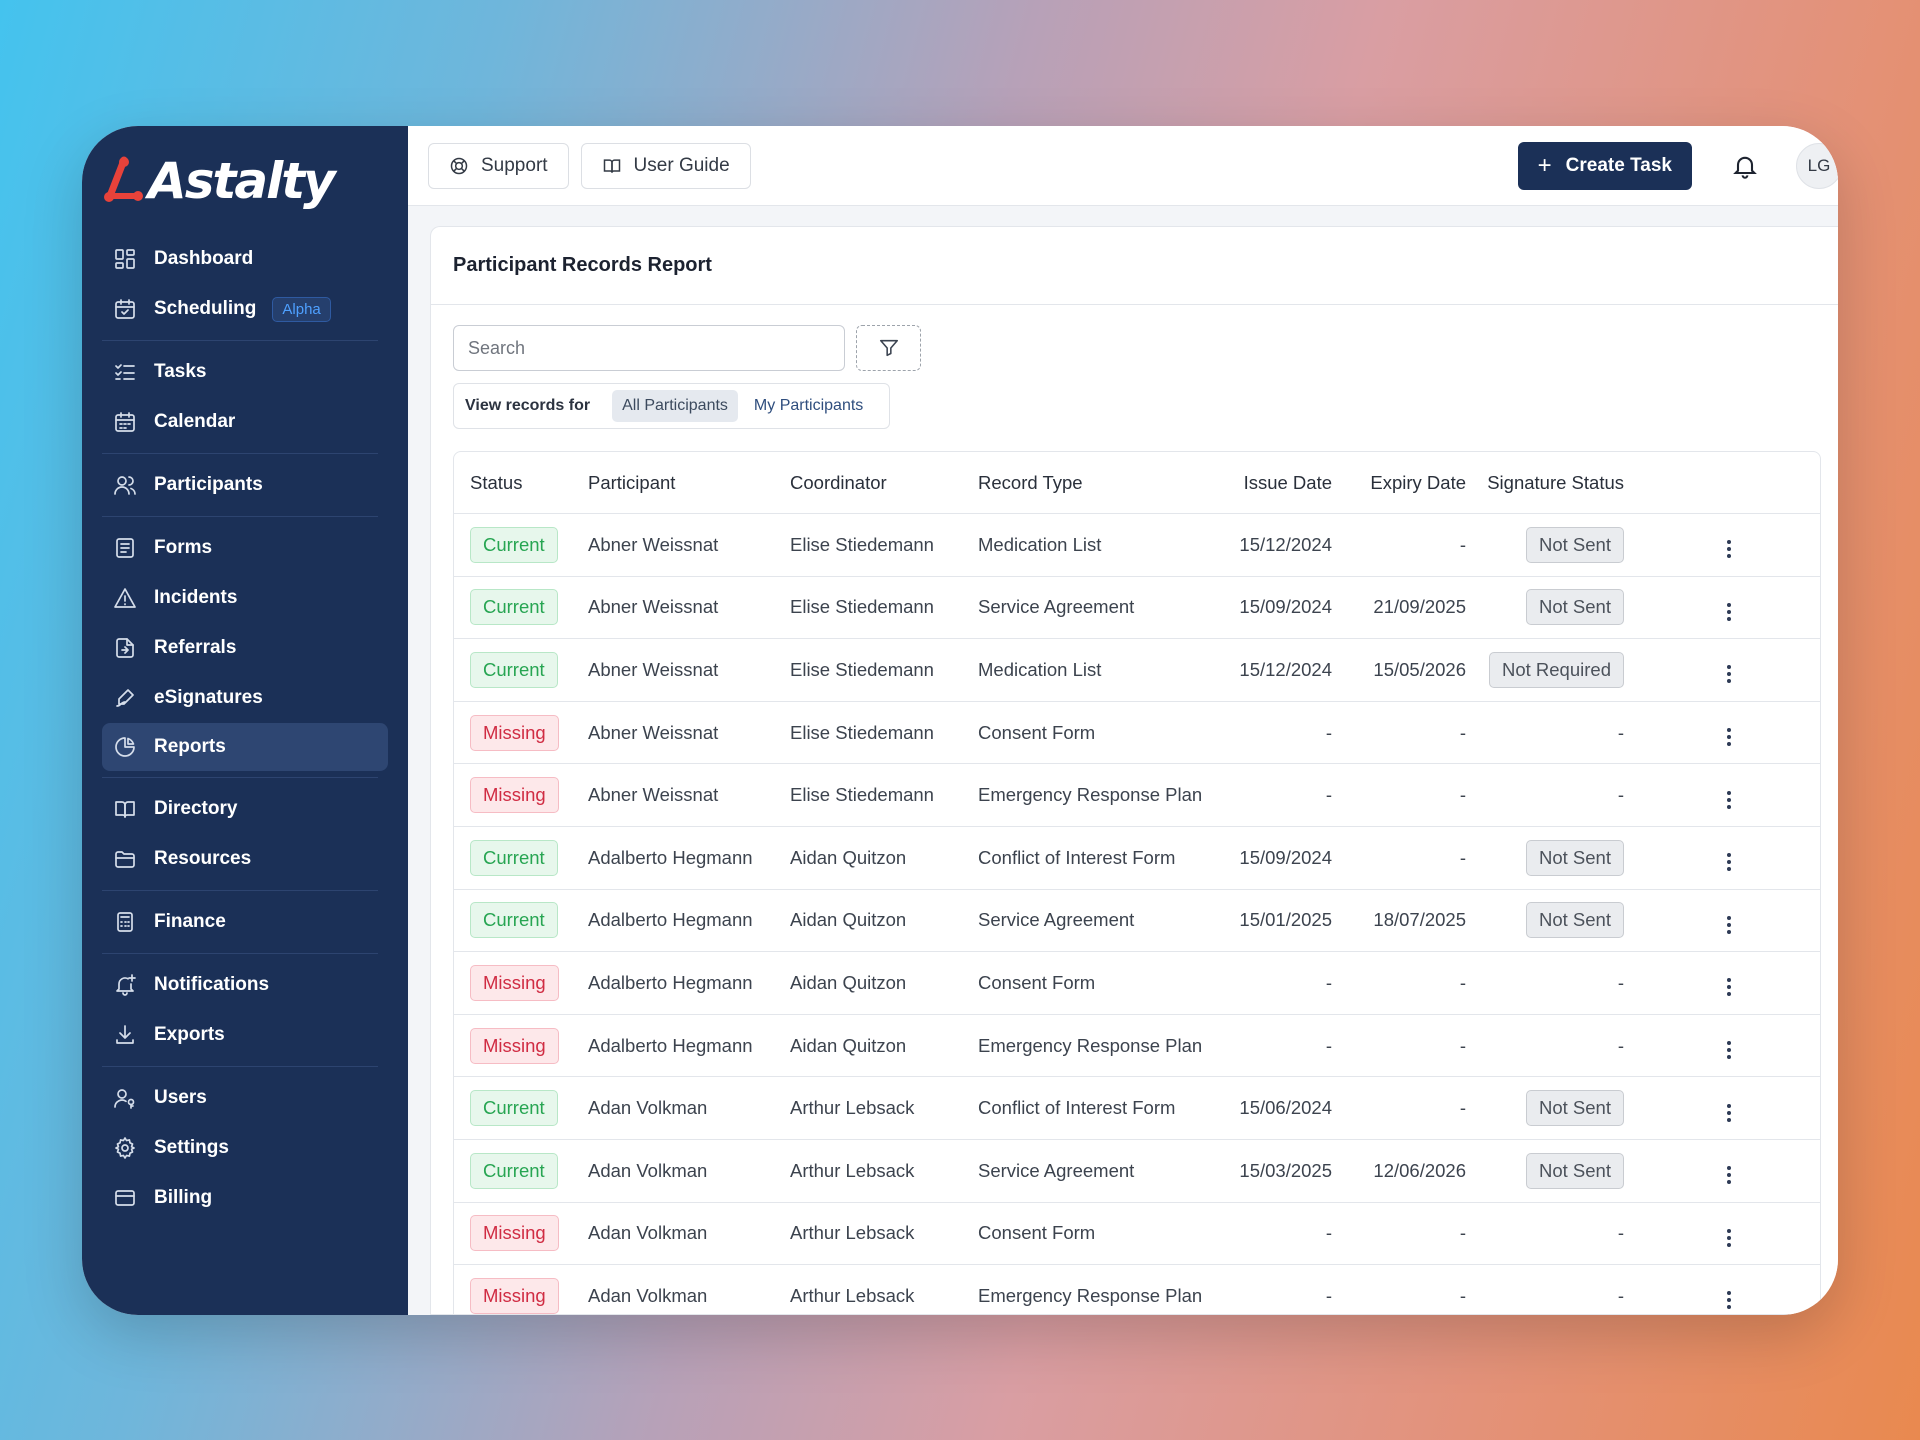 The height and width of the screenshot is (1440, 1920). I want to click on page-title: Participant Records Report, so click(582, 265).